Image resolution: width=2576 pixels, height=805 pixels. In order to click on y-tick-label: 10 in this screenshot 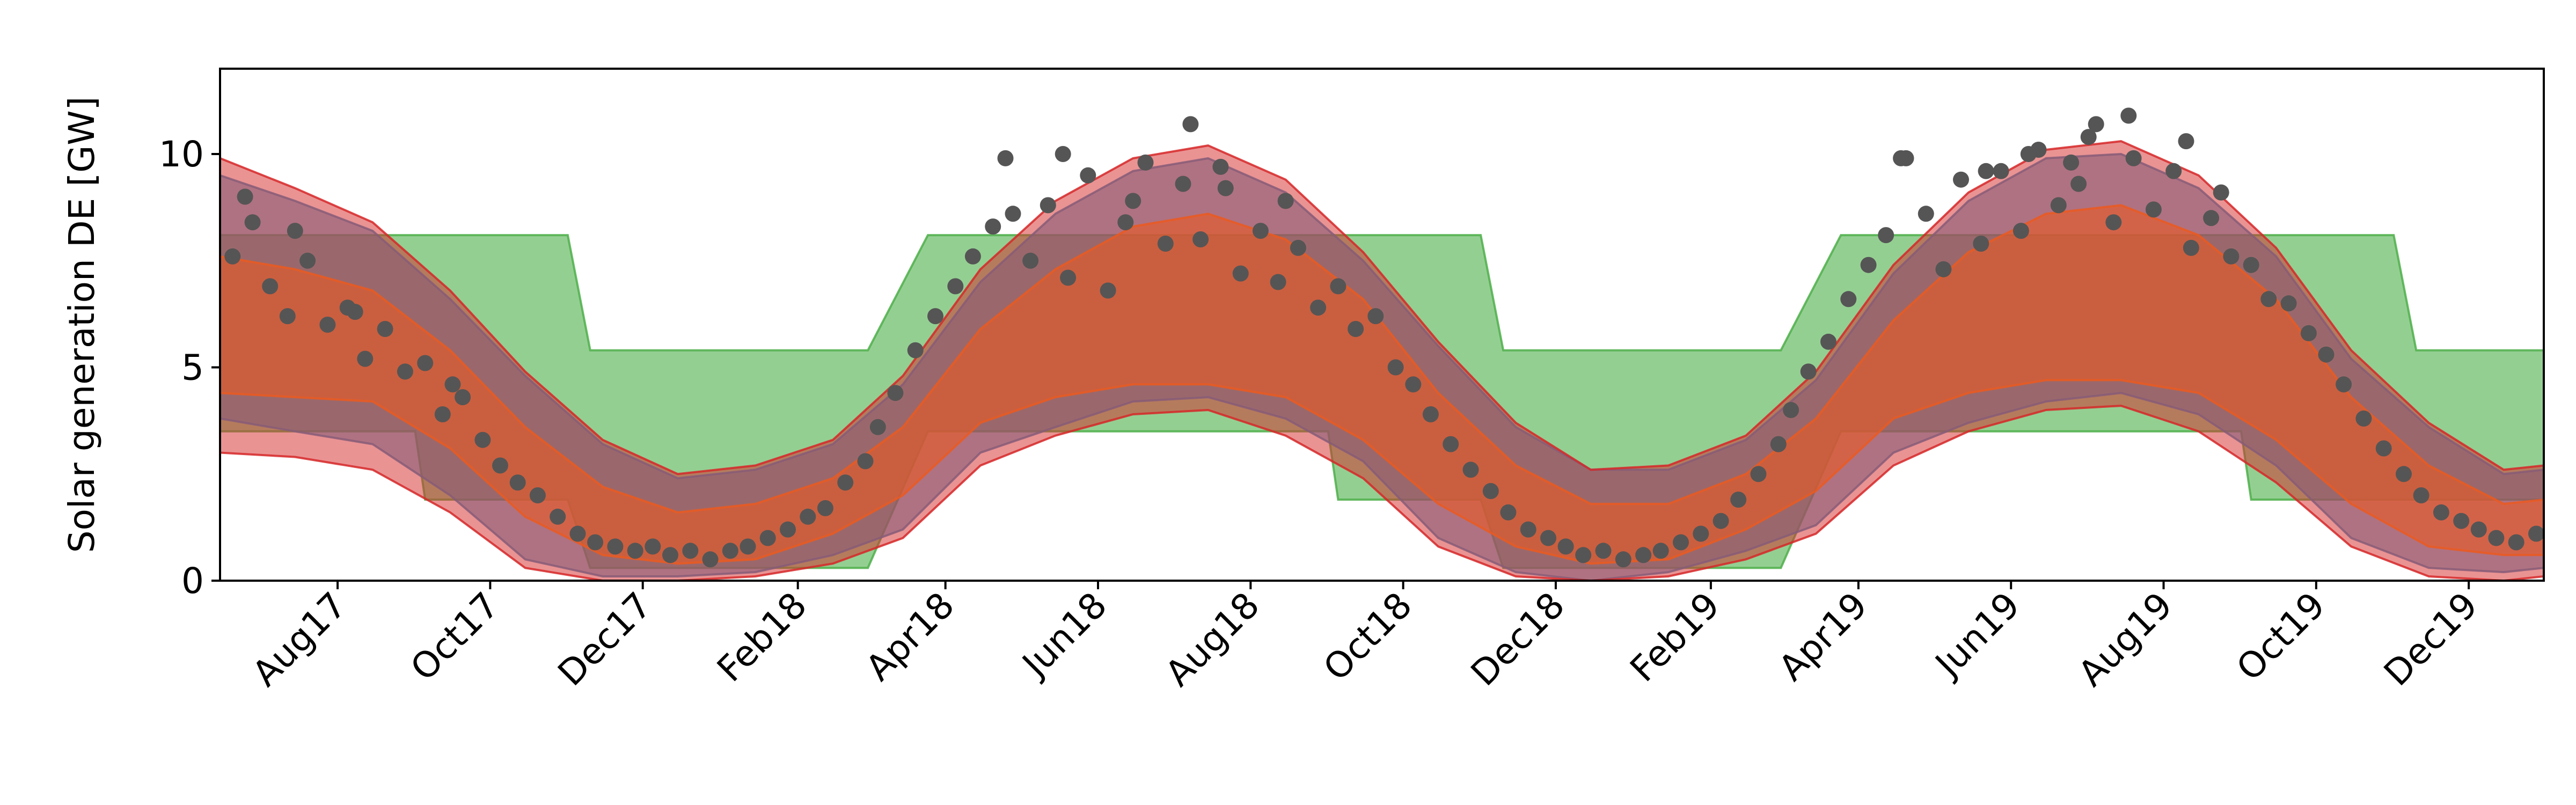, I will do `click(181, 154)`.